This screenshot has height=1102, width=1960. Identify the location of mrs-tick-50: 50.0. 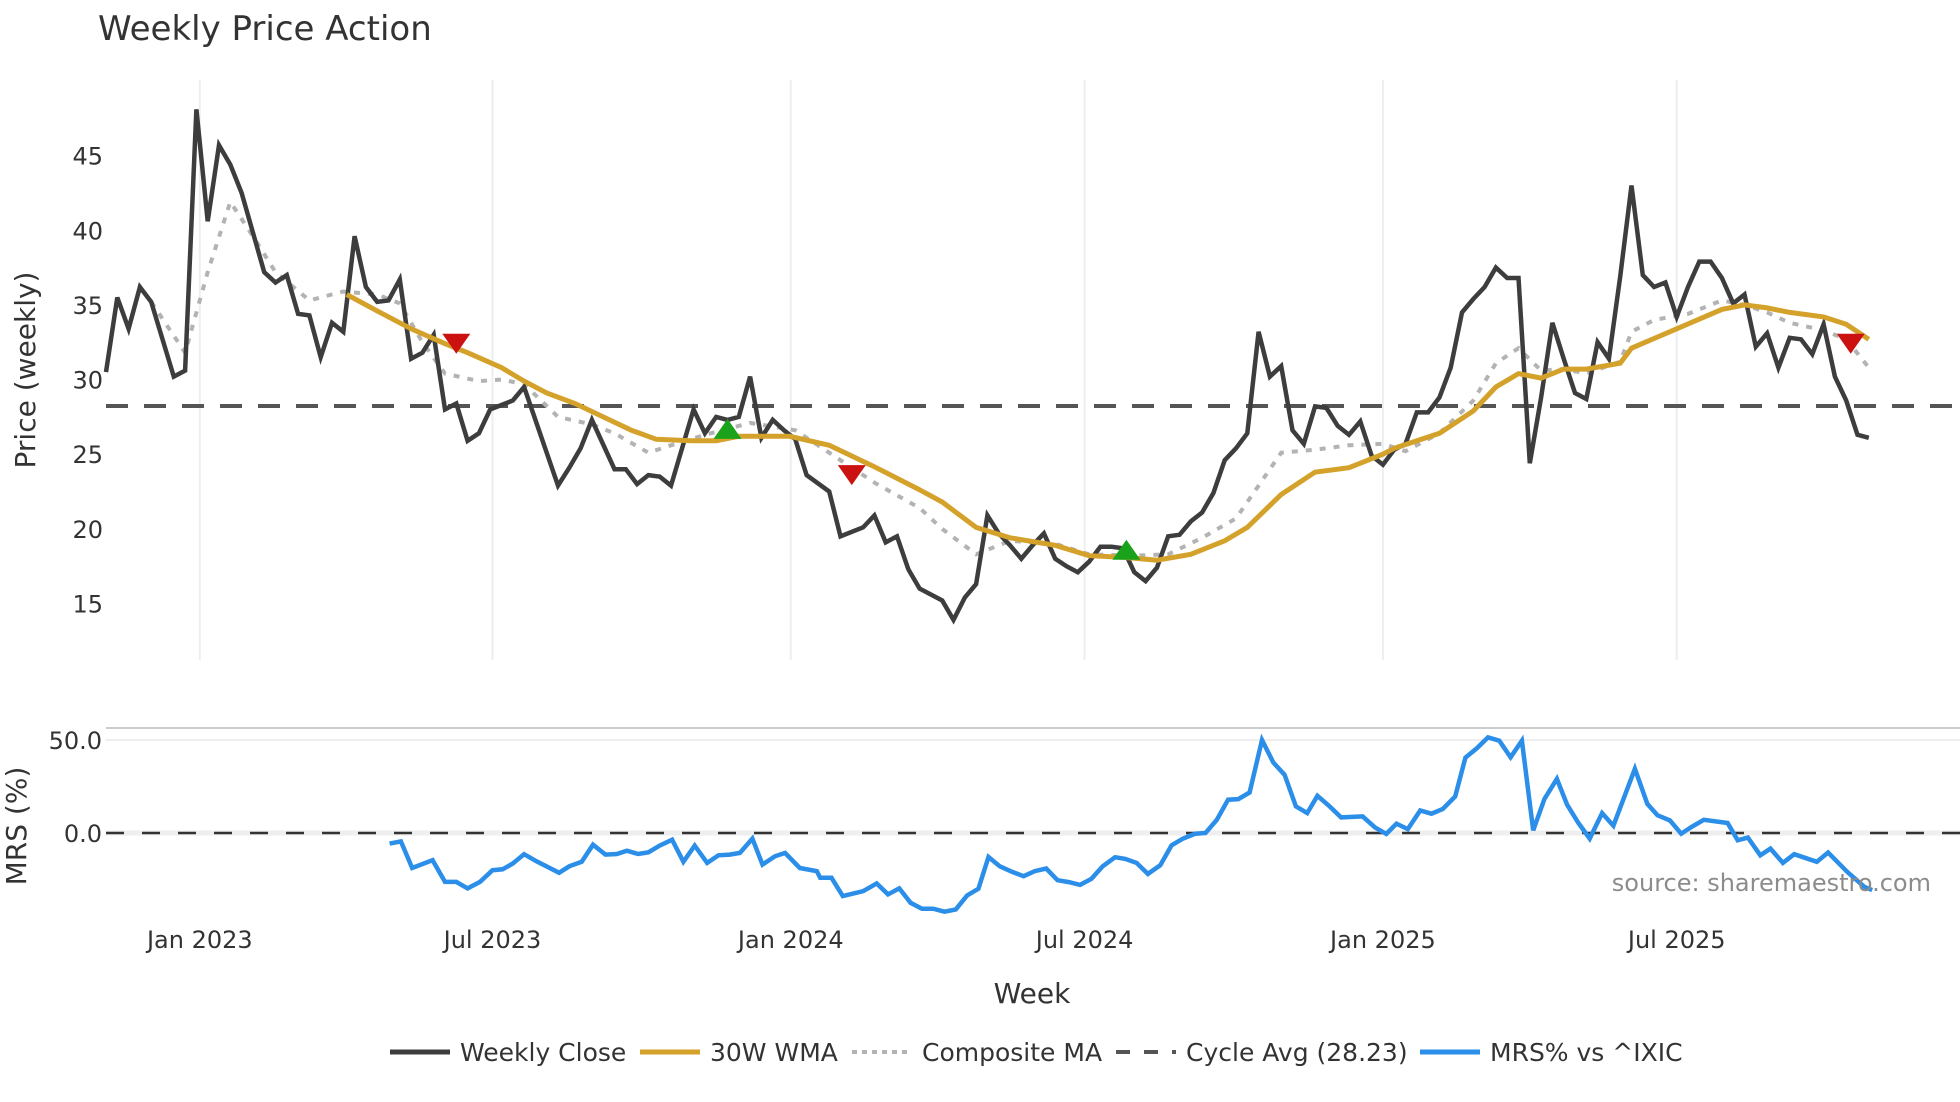
(75, 741).